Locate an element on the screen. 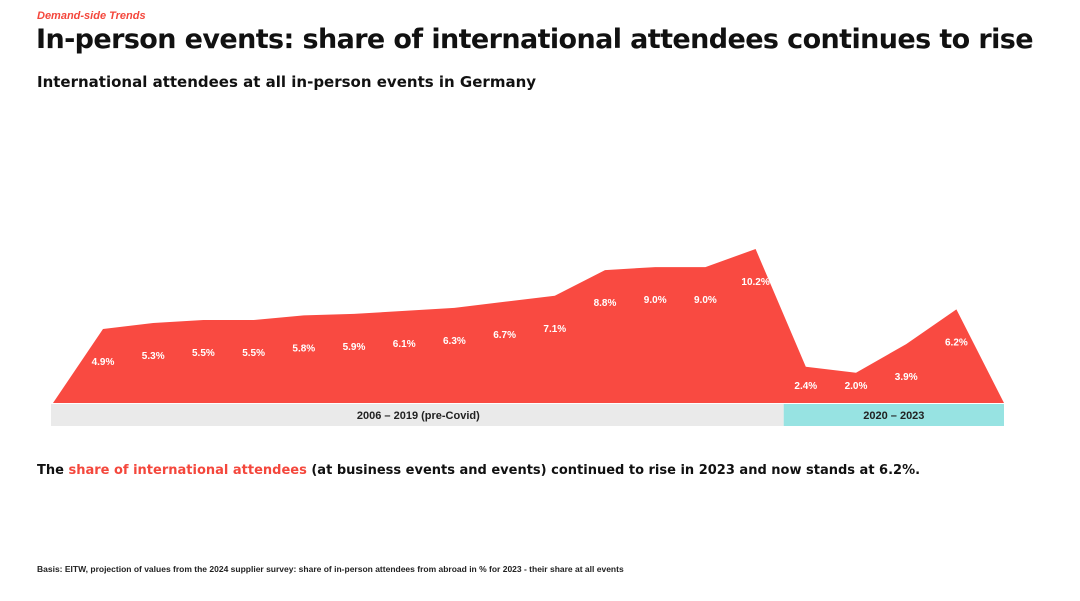  data-label-2008: 5.5% is located at coordinates (203, 353).